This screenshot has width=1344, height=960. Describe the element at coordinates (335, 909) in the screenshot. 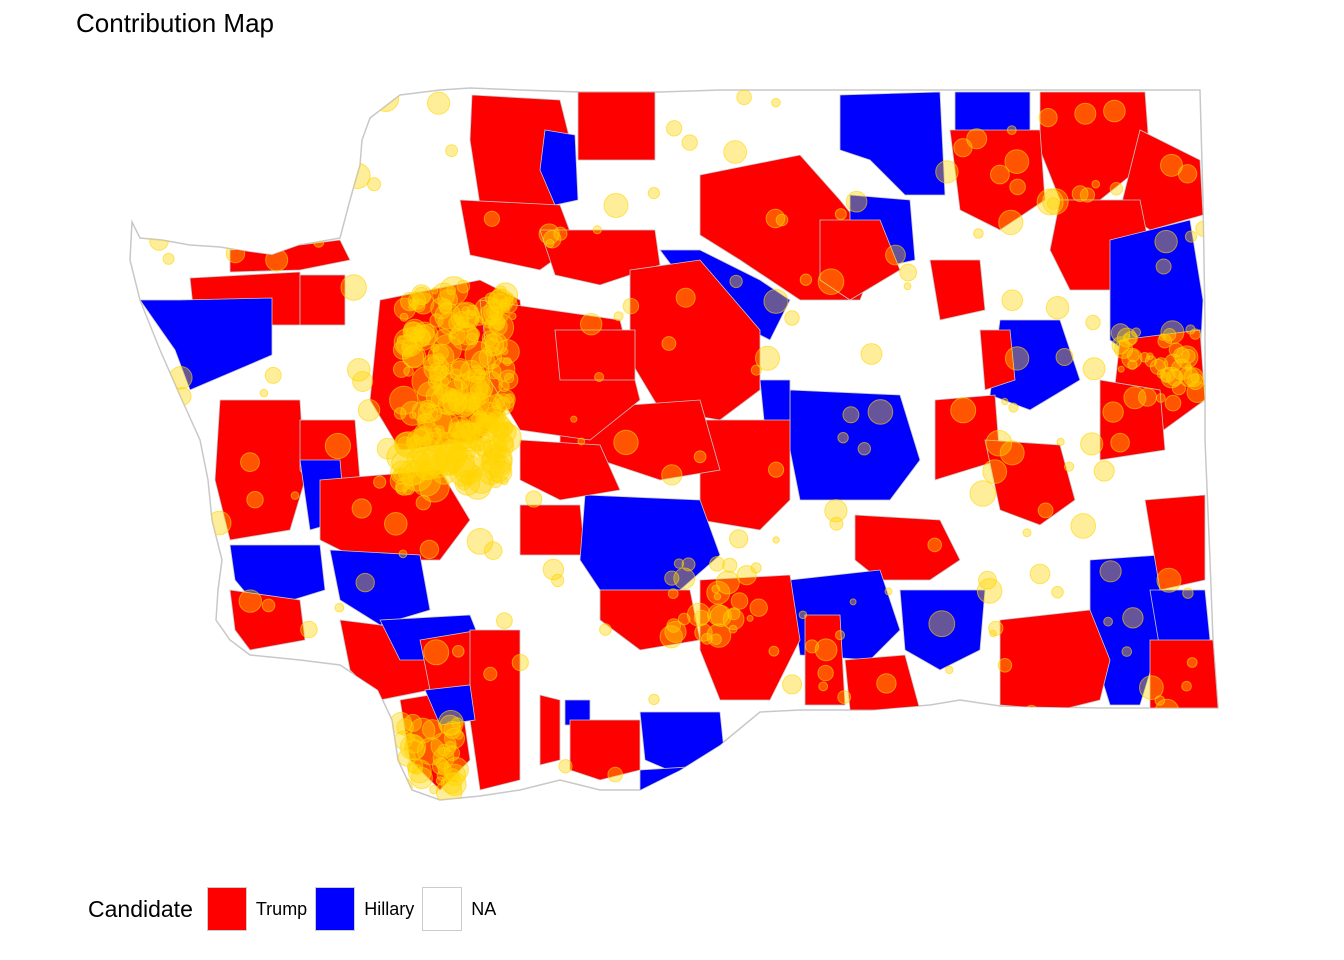

I see `legend-swatch-hillary` at that location.